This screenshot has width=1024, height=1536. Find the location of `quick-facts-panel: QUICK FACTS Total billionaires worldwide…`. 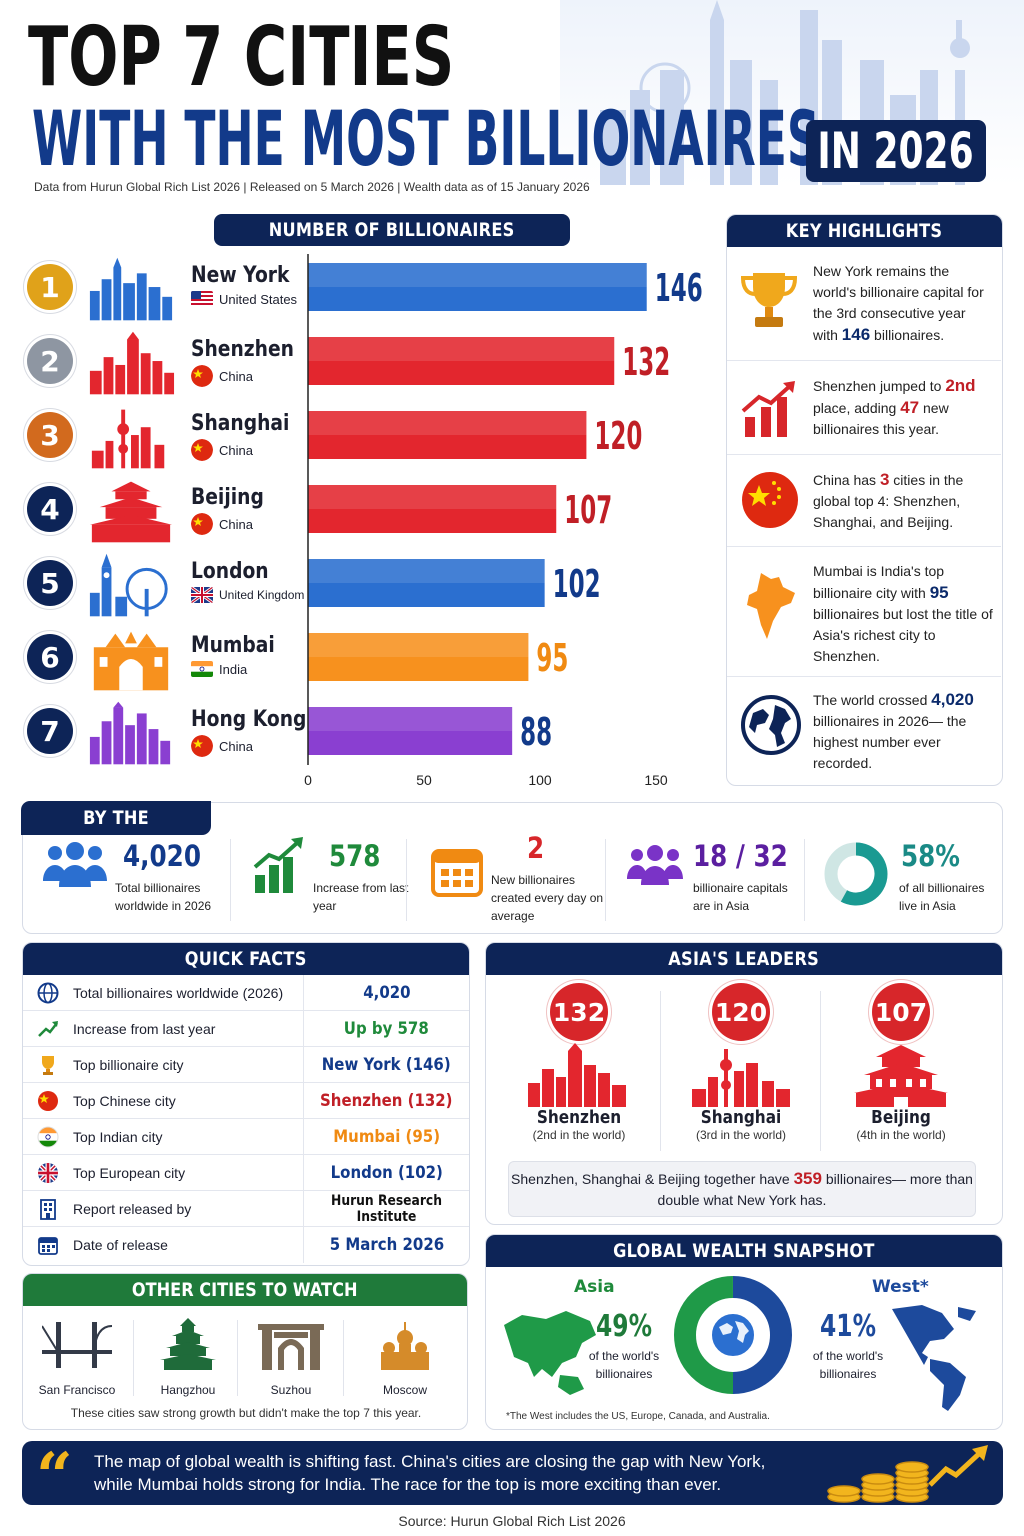

quick-facts-panel: QUICK FACTS Total billionaires worldwide… is located at coordinates (246, 1104).